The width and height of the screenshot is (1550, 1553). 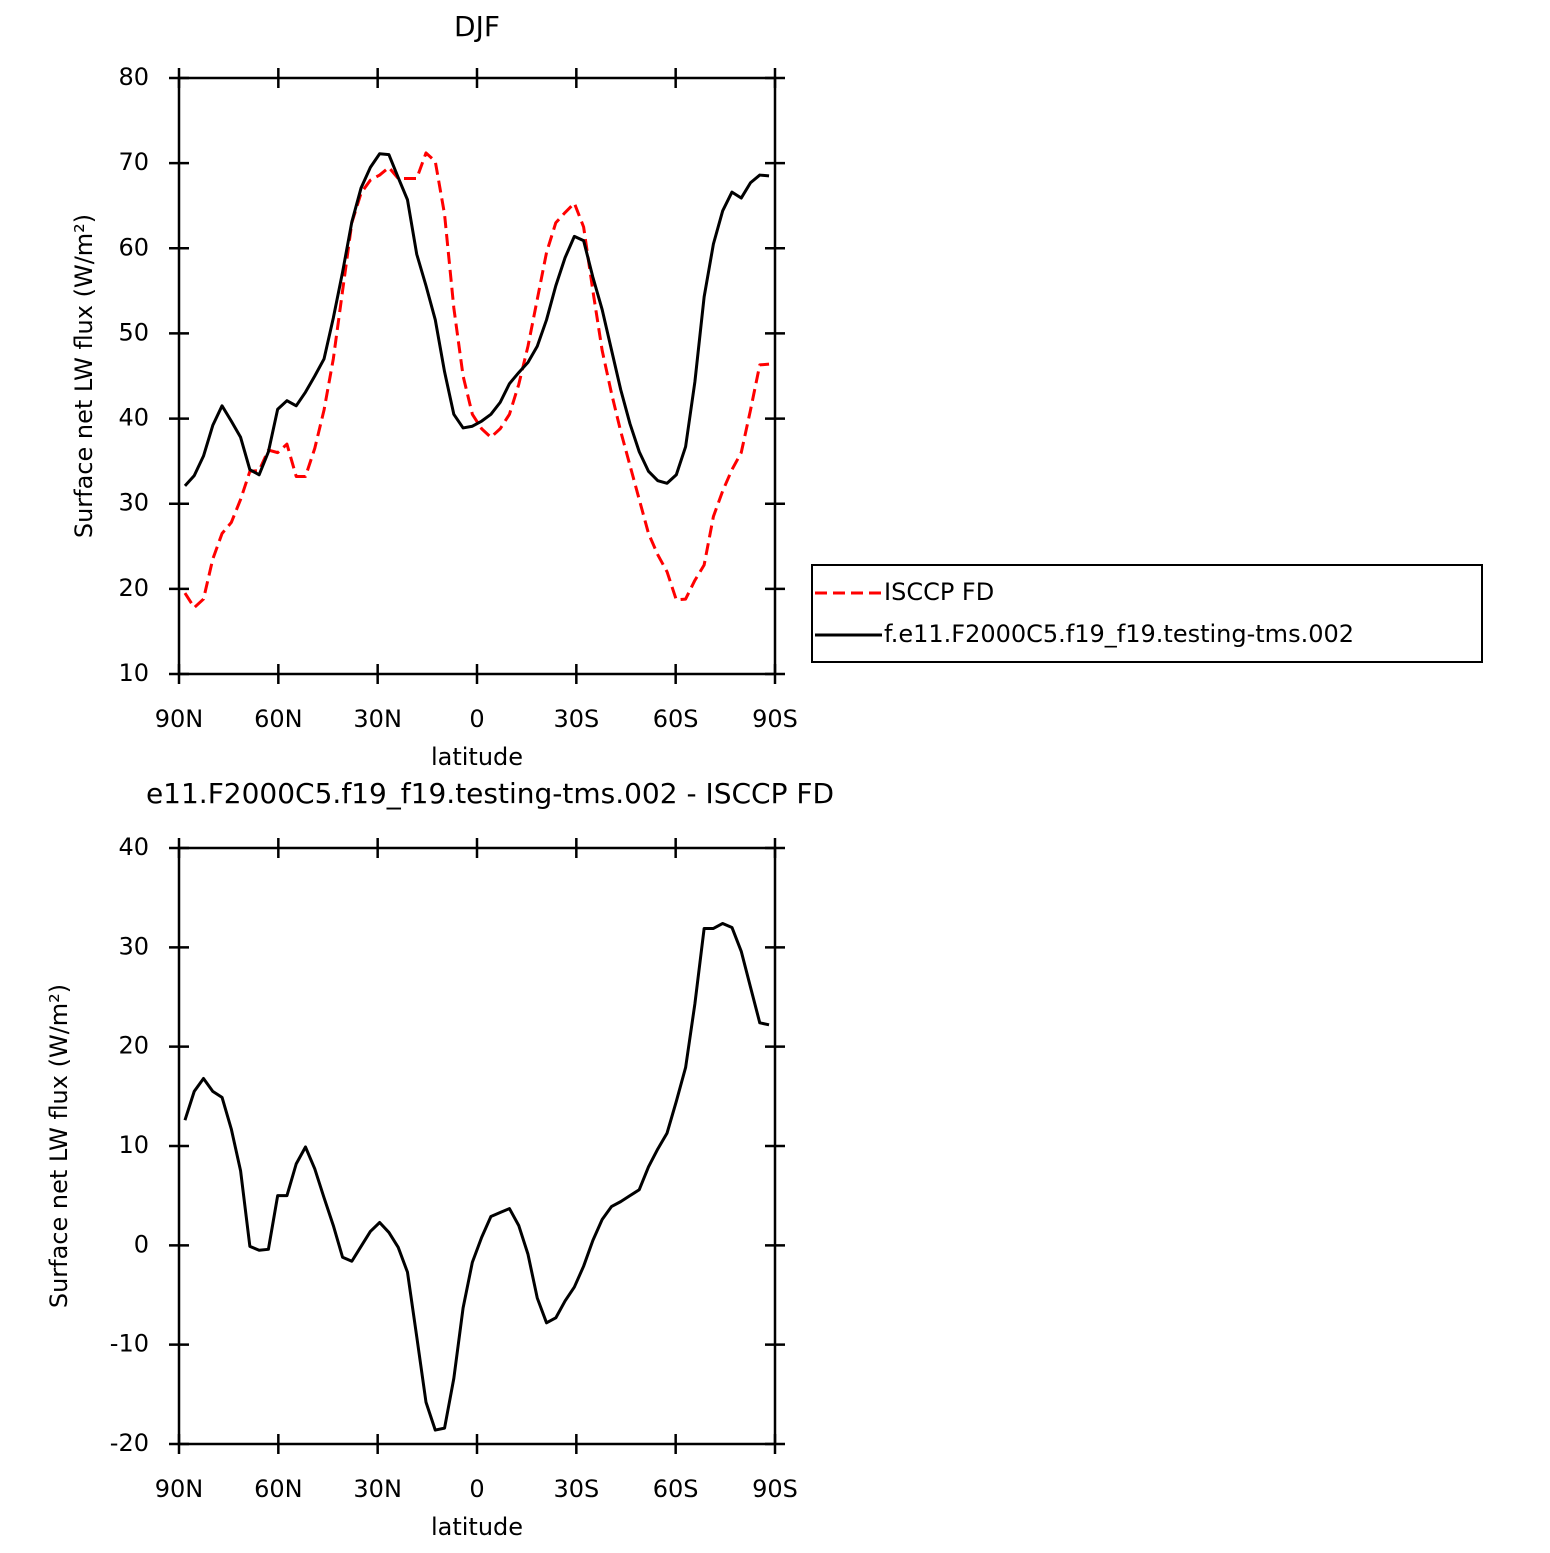 I want to click on legend-label: f.e11.F2000C5.f19_f19.testing-tms.002, so click(x=1119, y=634).